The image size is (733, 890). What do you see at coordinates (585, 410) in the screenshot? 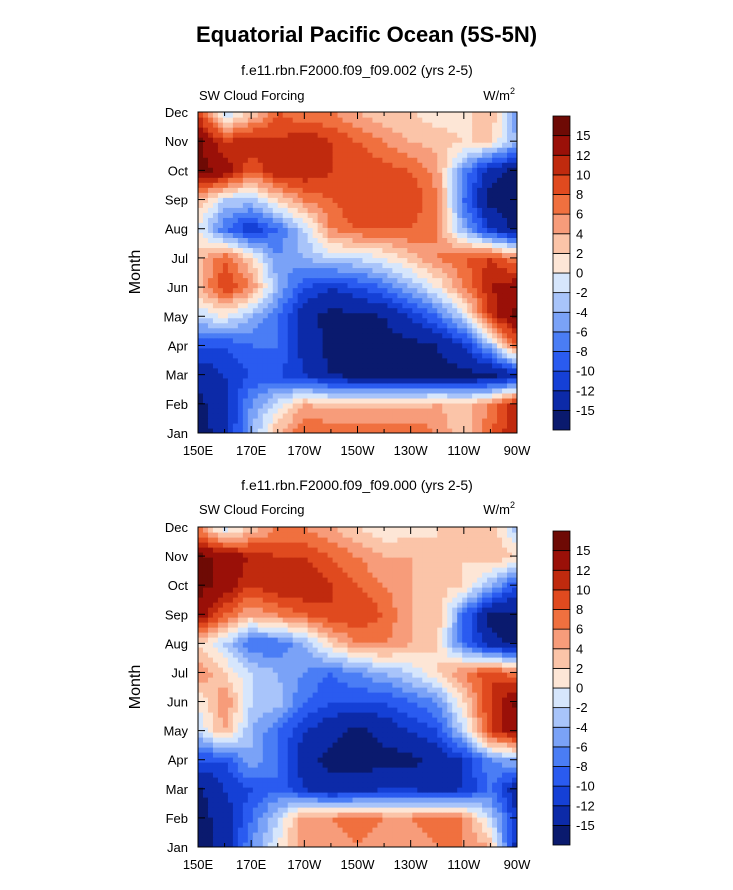
I see `colorbar-label: -15` at bounding box center [585, 410].